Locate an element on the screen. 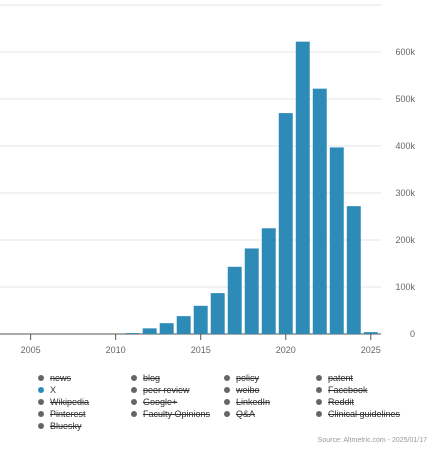 Image resolution: width=433 pixels, height=450 pixels. legend-item-wikipedia: Wikipedia is located at coordinates (63, 402).